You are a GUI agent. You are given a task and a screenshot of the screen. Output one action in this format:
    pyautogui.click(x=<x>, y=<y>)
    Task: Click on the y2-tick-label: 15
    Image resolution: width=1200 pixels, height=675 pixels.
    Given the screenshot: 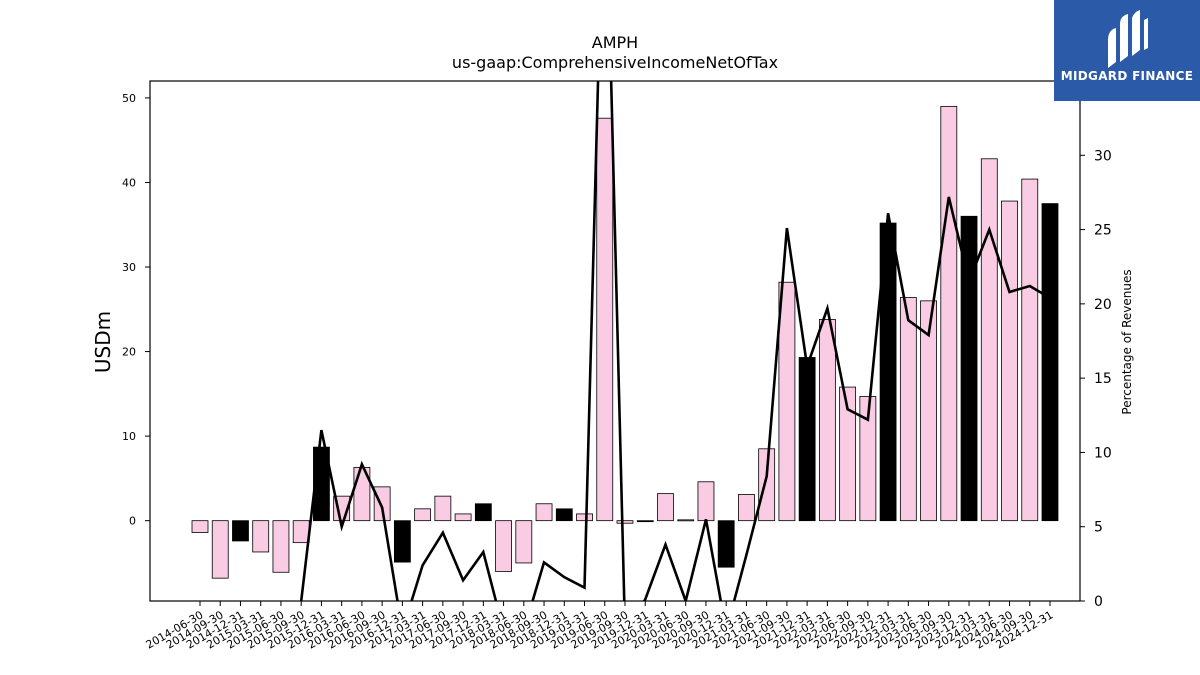 What is the action you would take?
    pyautogui.click(x=1103, y=379)
    